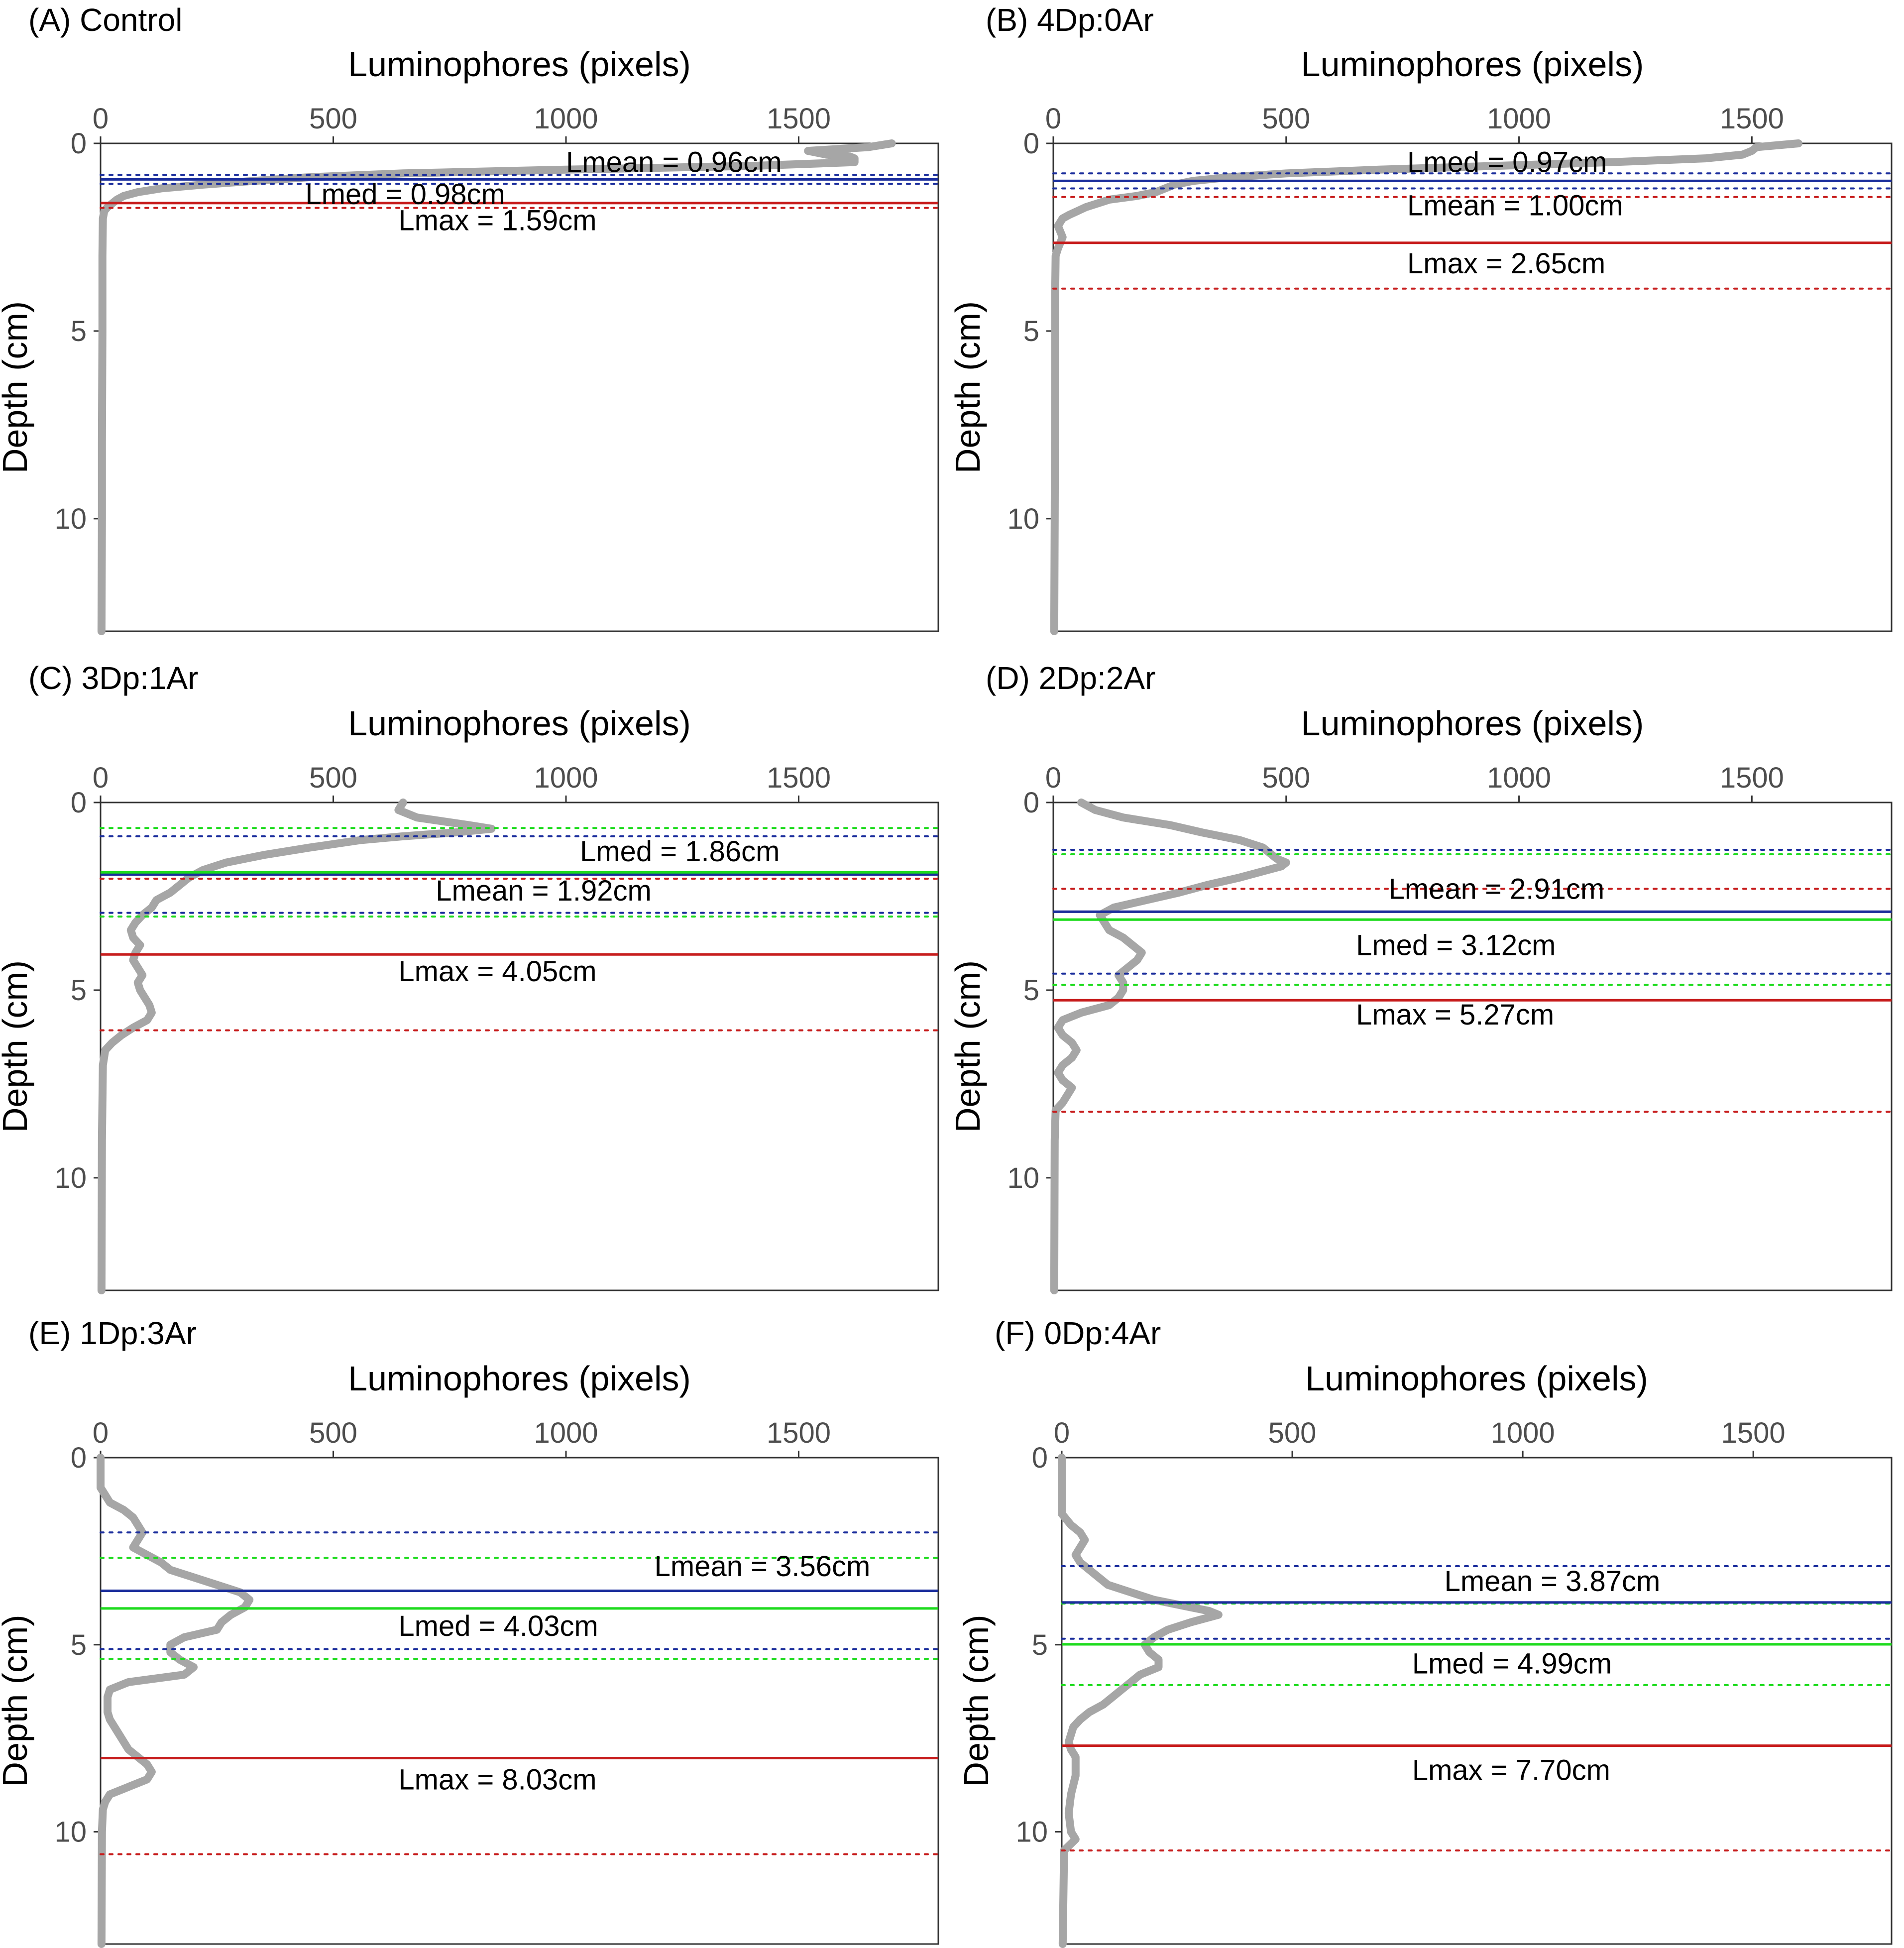  I want to click on panel-title: (C) 3Dp:1Ar, so click(113, 678).